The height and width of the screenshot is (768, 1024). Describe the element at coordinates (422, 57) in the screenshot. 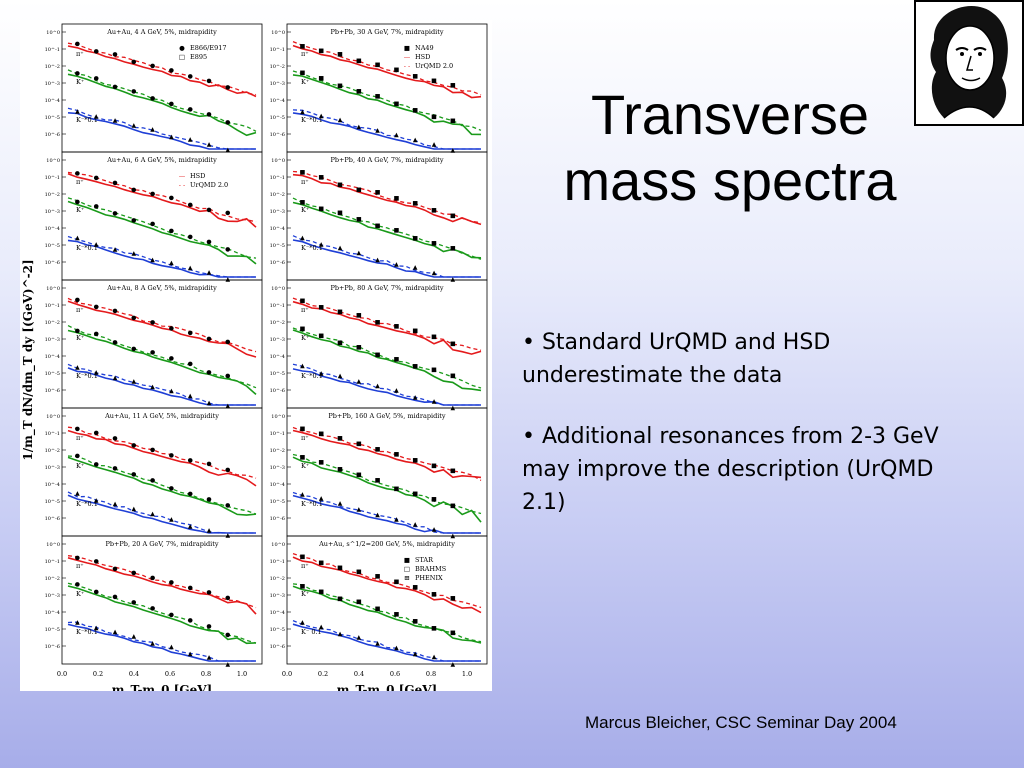

I see `legend-label: HSD` at that location.